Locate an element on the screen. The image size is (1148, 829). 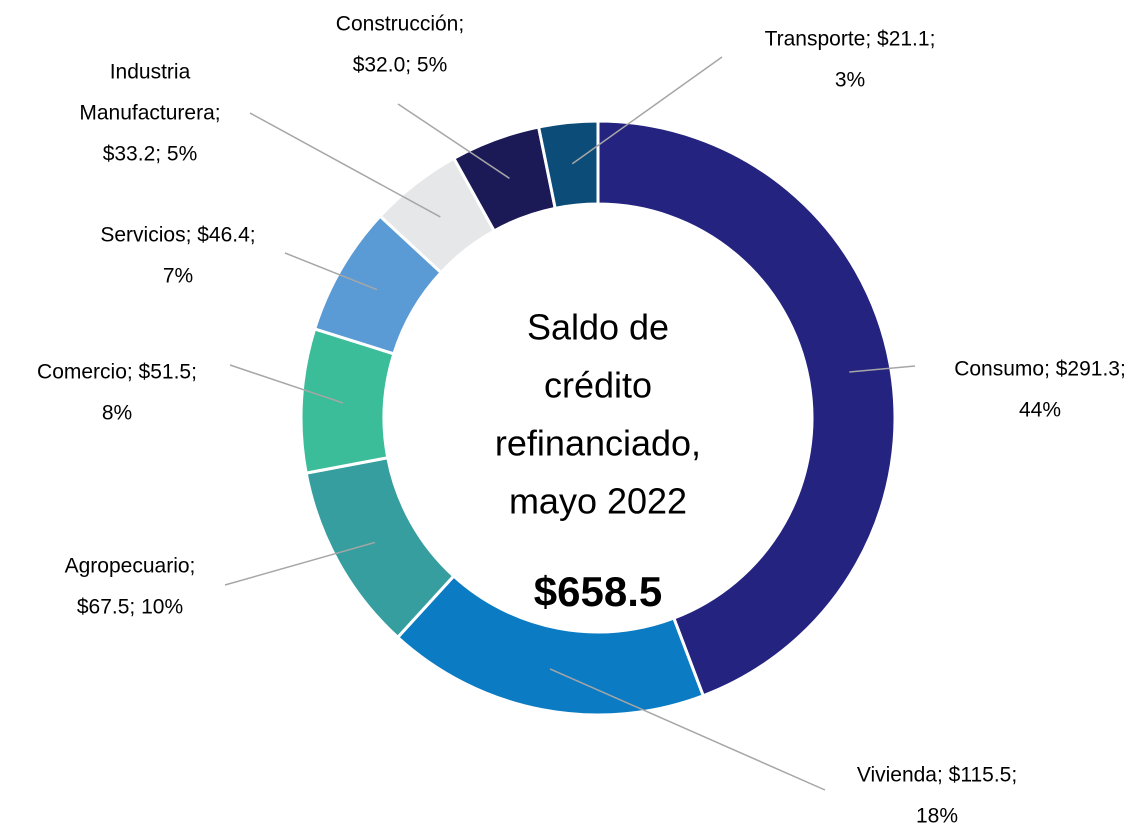
donut-slice is located at coordinates (568, 165).